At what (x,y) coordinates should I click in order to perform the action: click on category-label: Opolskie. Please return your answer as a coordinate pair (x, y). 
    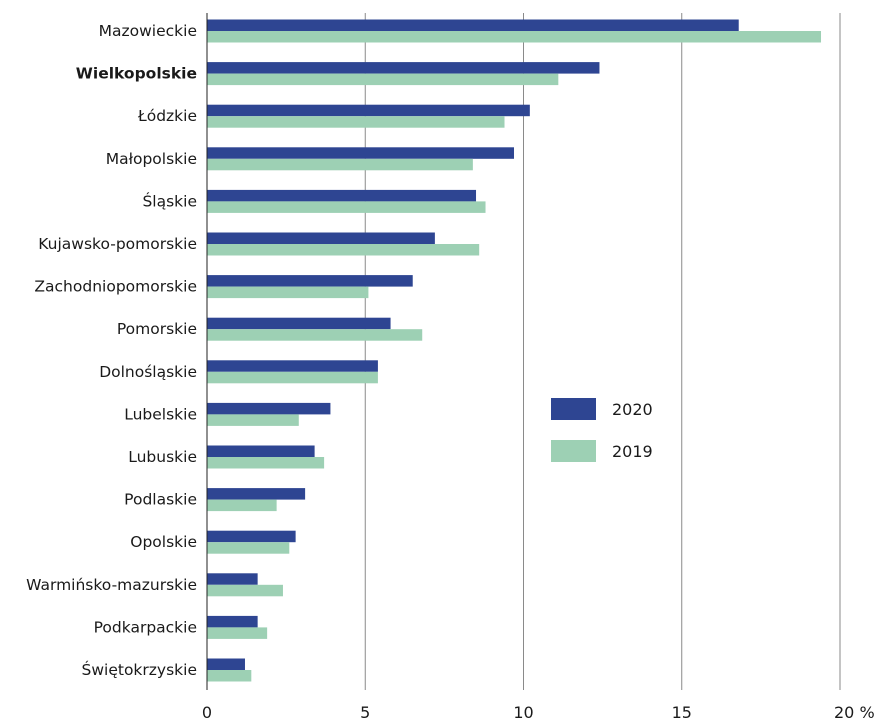
    Looking at the image, I should click on (163, 542).